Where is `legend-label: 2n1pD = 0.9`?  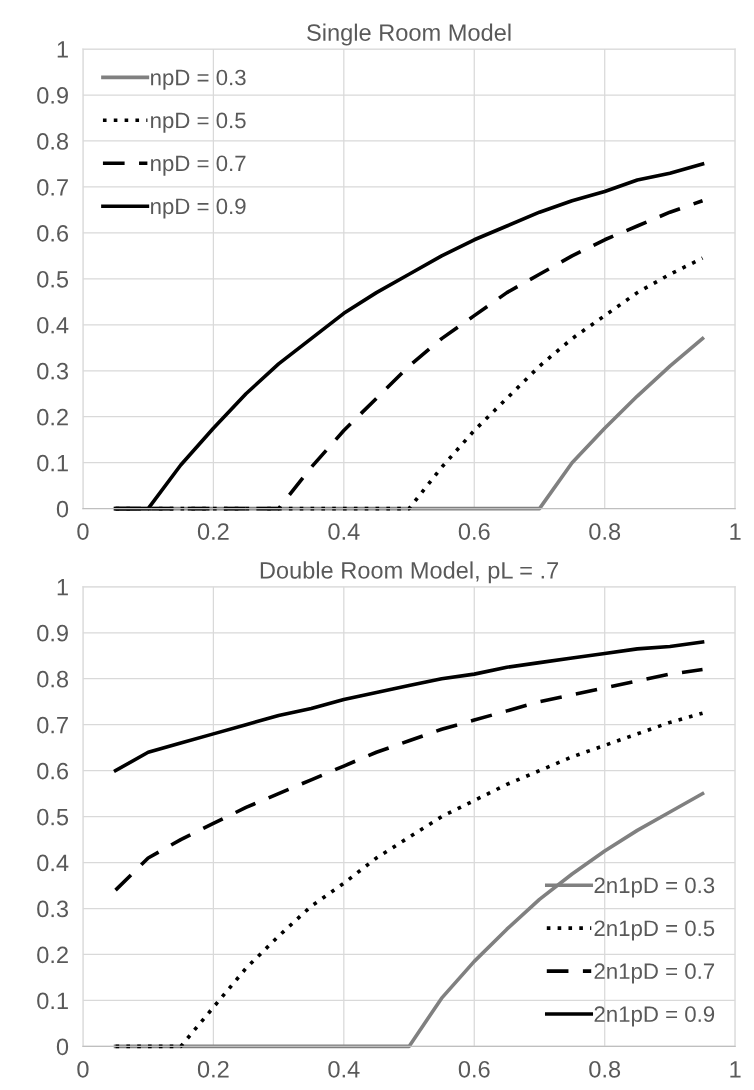 legend-label: 2n1pD = 0.9 is located at coordinates (654, 1016).